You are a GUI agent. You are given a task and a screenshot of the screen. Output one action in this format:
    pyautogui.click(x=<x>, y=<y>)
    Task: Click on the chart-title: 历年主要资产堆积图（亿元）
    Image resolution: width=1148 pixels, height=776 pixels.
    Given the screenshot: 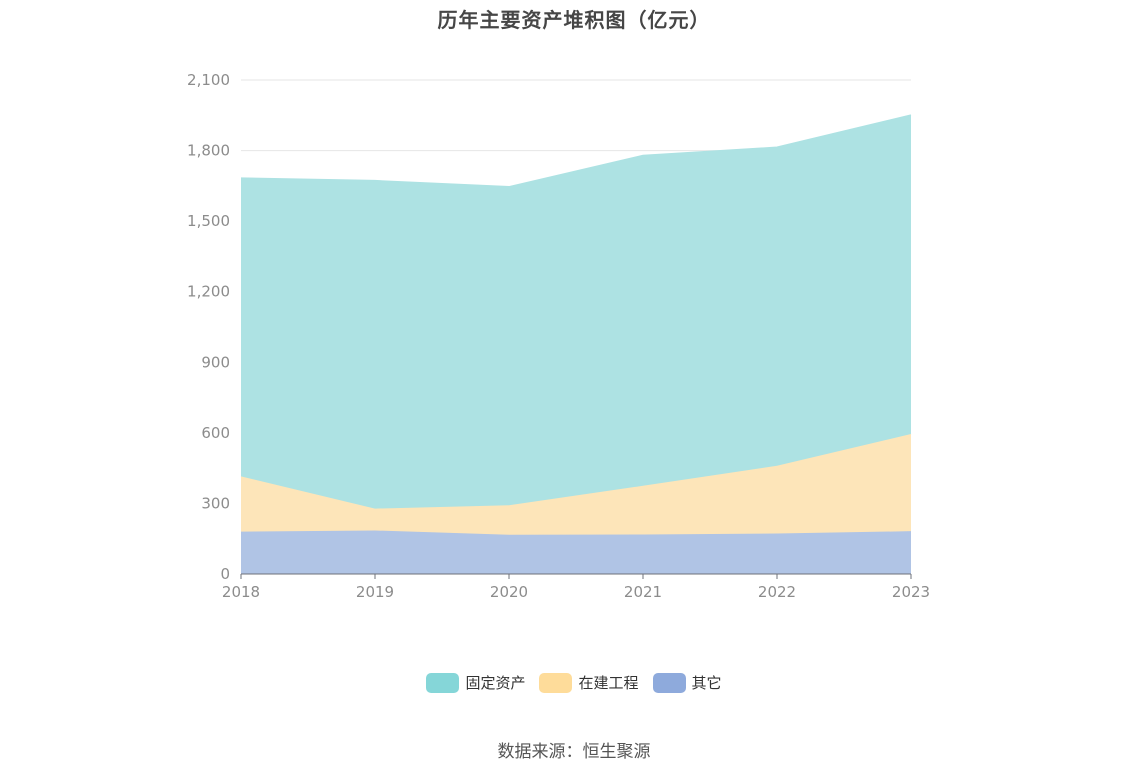 What is the action you would take?
    pyautogui.click(x=574, y=20)
    